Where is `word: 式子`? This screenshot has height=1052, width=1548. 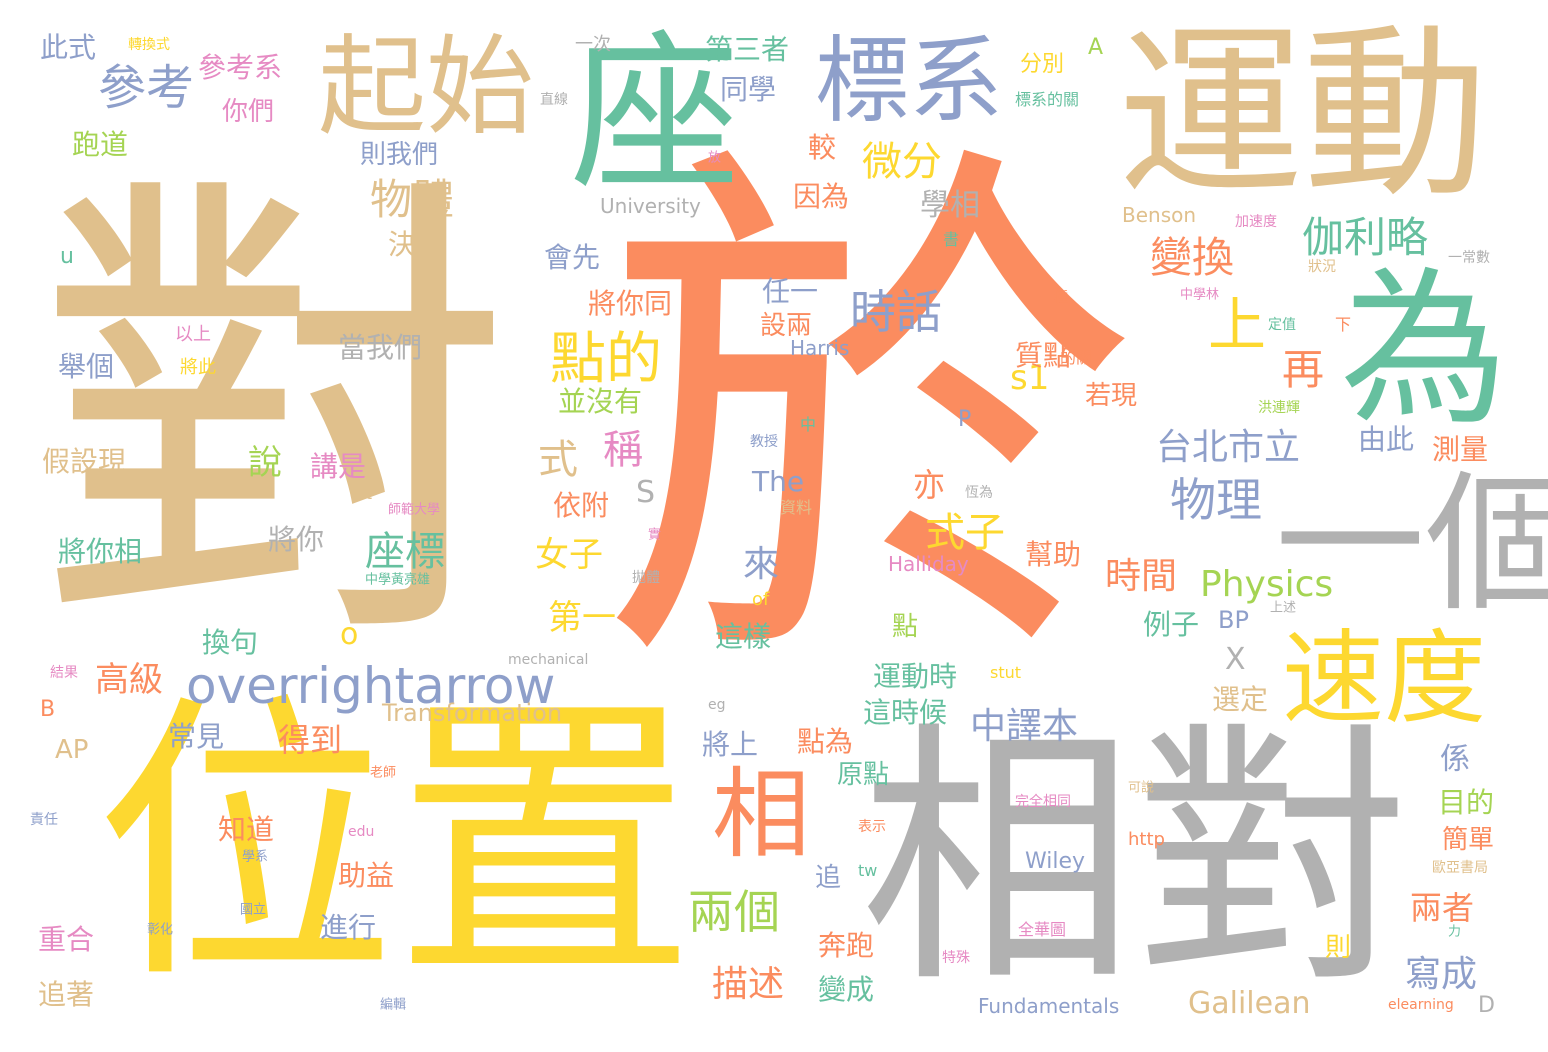 word: 式子 is located at coordinates (965, 533).